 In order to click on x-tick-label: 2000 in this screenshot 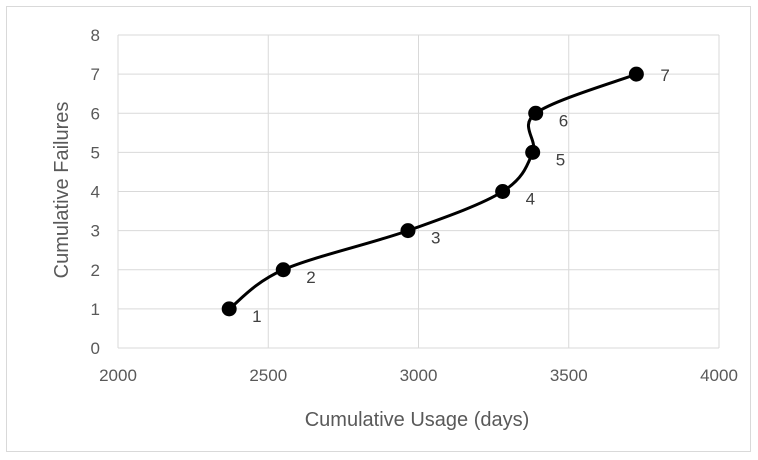, I will do `click(118, 375)`.